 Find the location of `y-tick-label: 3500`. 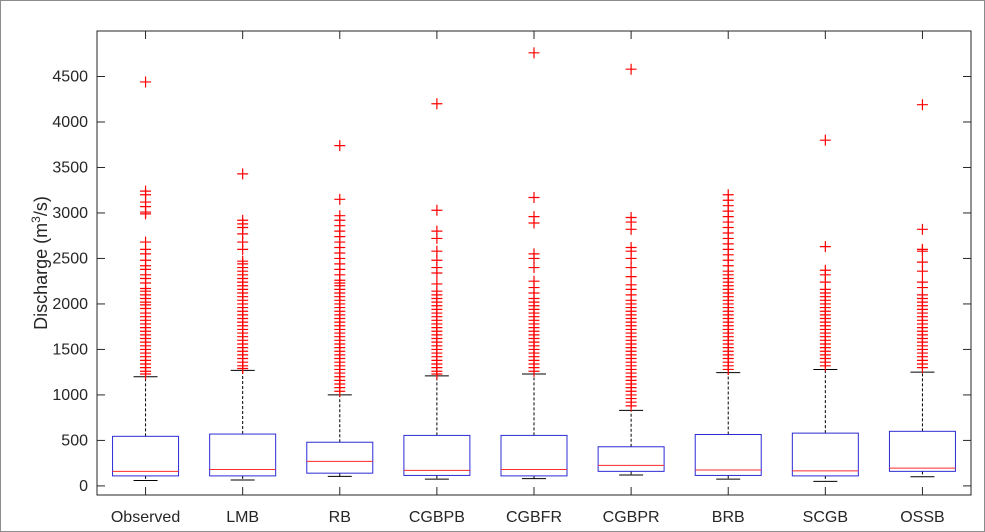

y-tick-label: 3500 is located at coordinates (70, 167).